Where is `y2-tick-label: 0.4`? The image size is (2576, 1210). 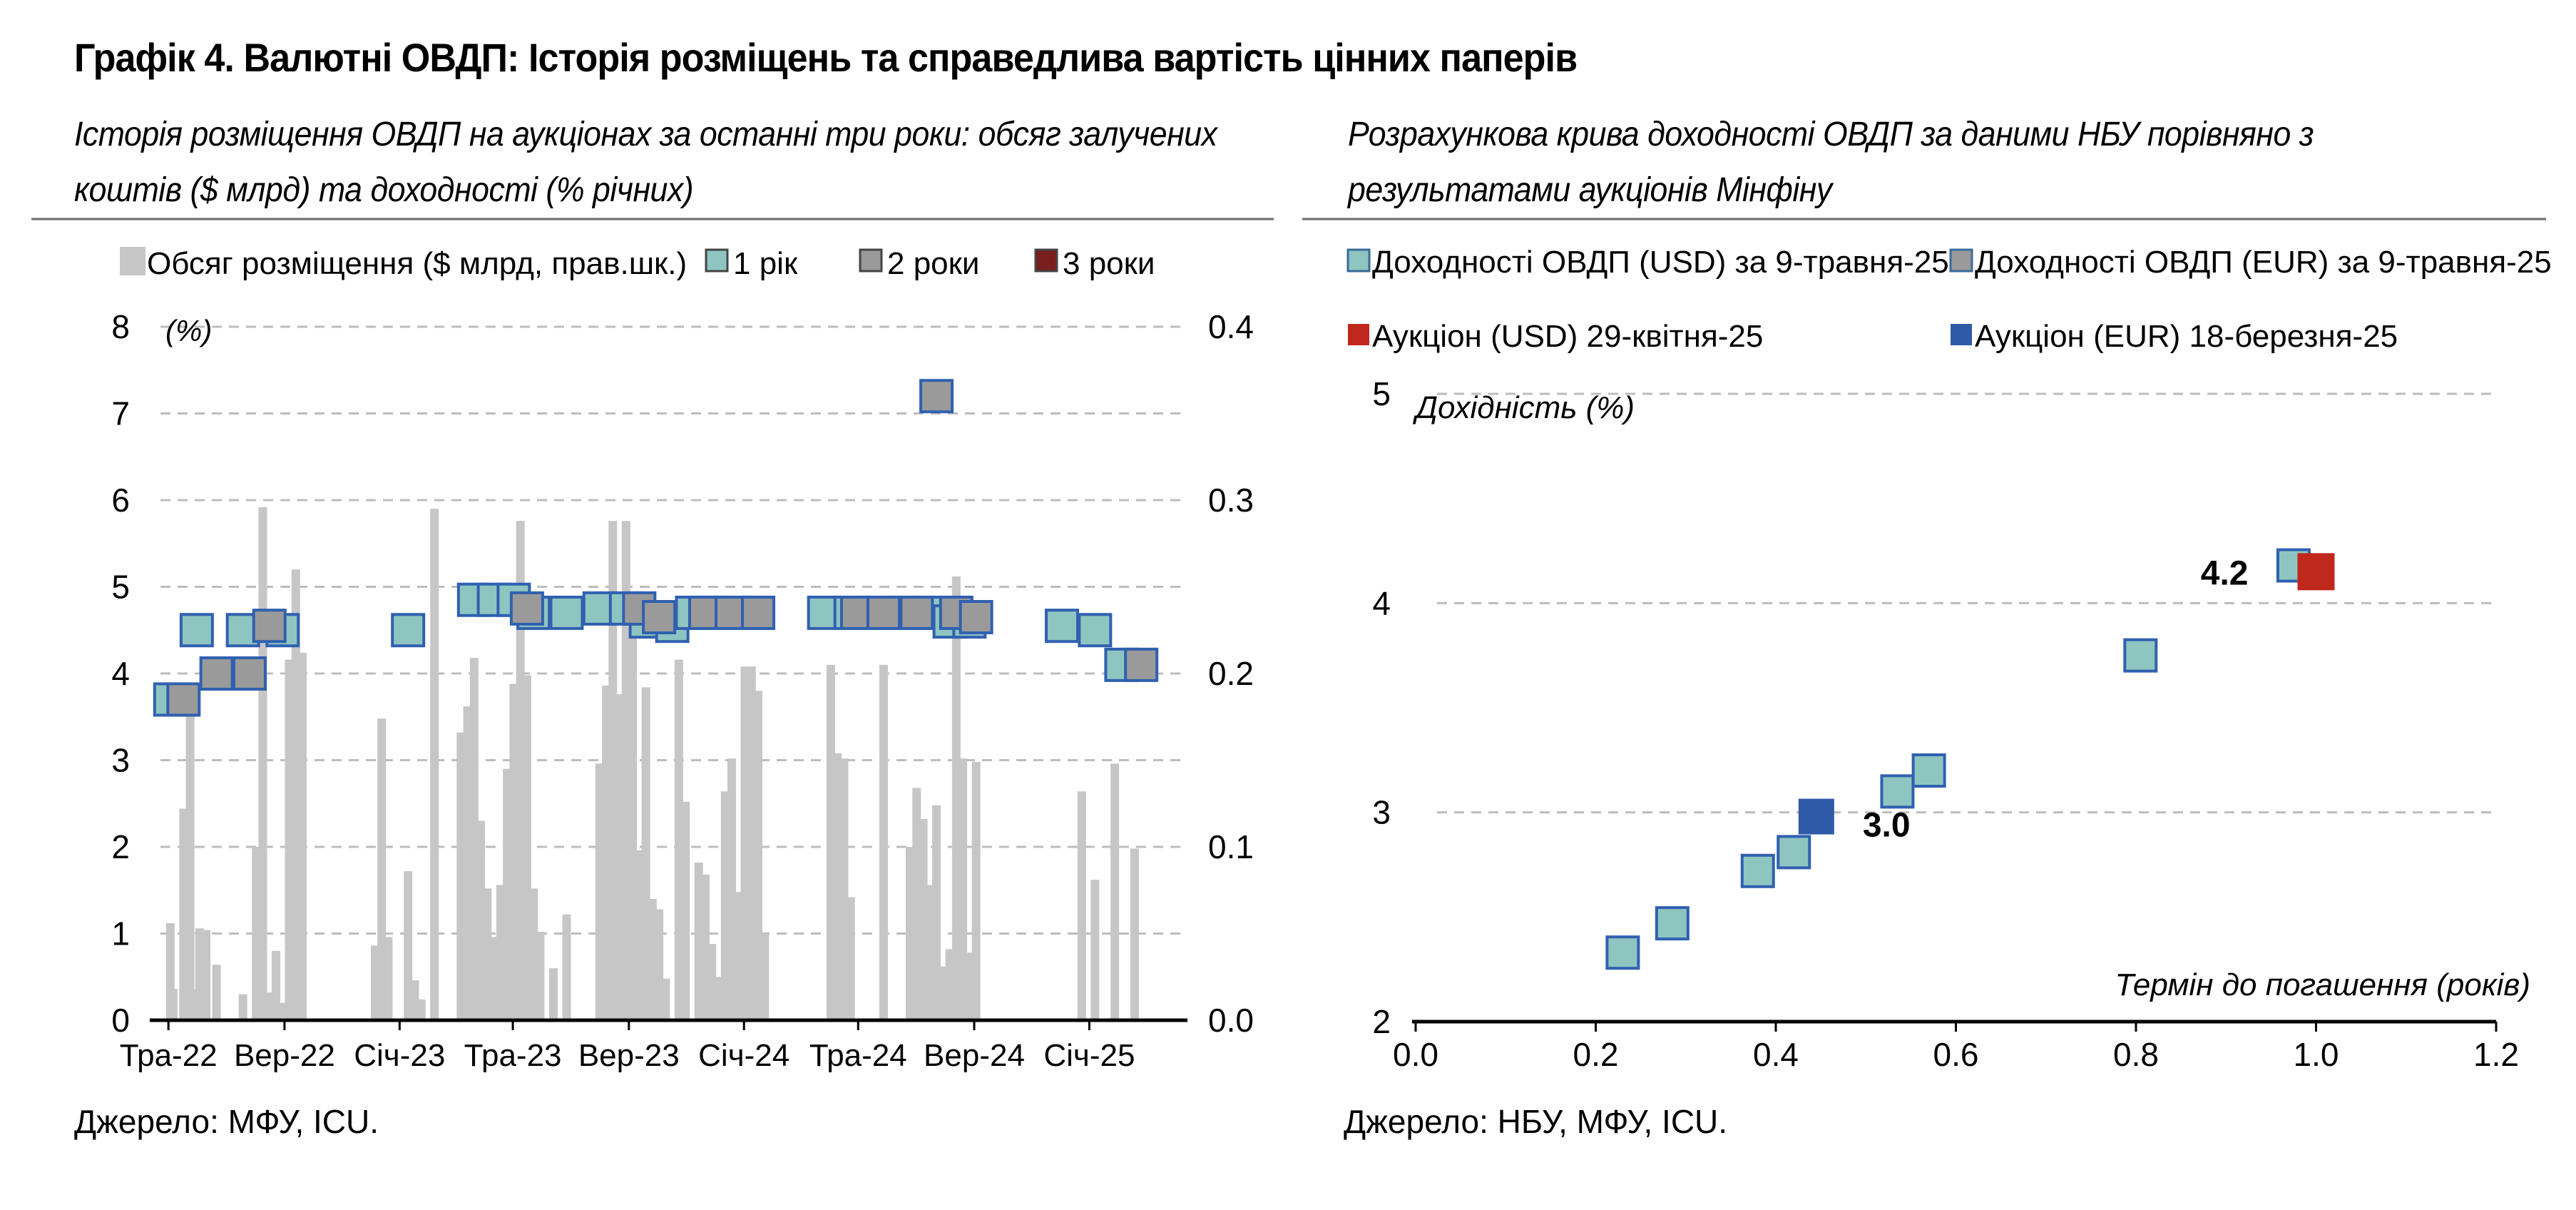 y2-tick-label: 0.4 is located at coordinates (1231, 326).